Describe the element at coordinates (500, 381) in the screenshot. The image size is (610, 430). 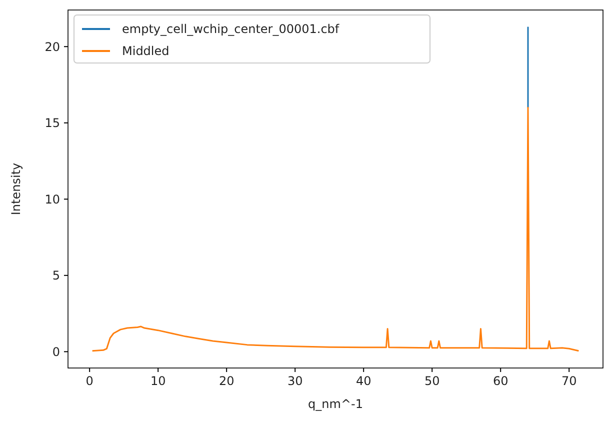
I see `x-tick-label: 60` at that location.